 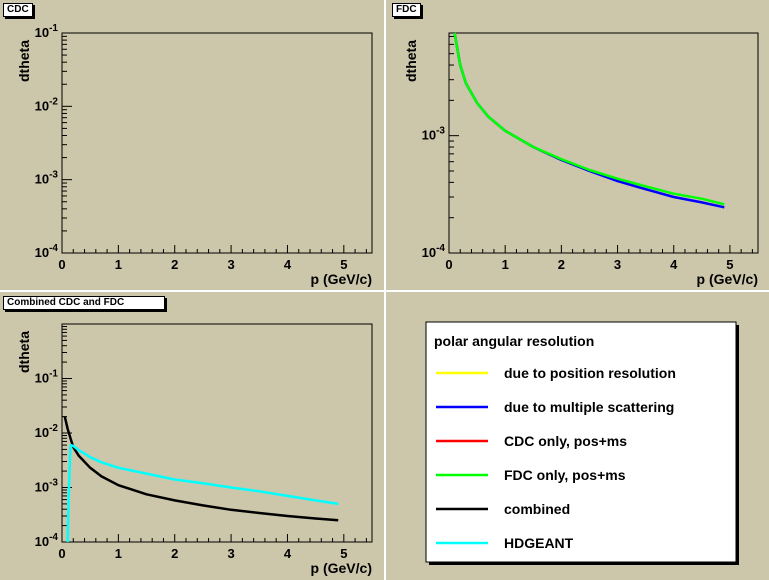 I want to click on legend-label: FDC only, pos+ms, so click(x=565, y=475).